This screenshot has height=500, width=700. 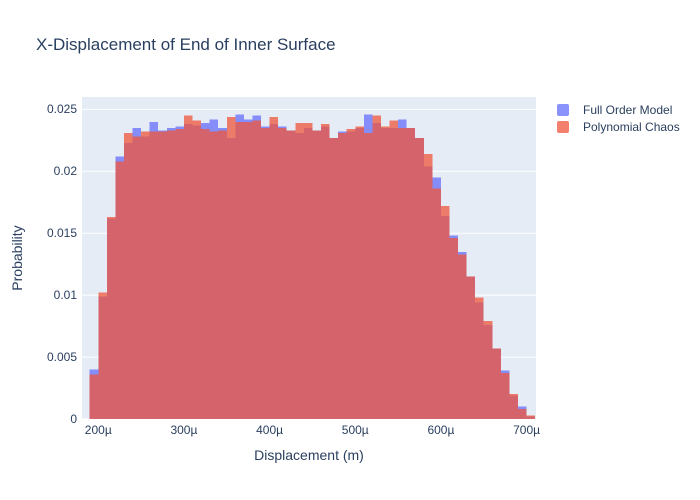 I want to click on x-tick-label: 200µ, so click(x=98, y=430).